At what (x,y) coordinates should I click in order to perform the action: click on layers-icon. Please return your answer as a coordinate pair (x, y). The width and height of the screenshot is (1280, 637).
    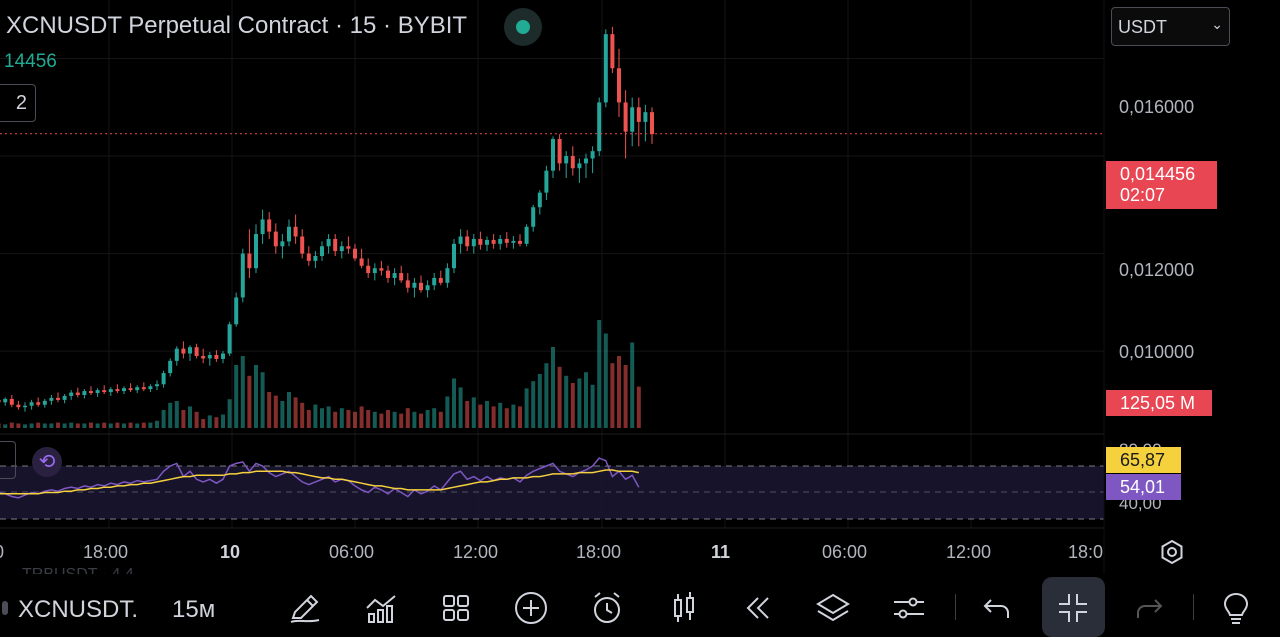
    Looking at the image, I should click on (833, 608).